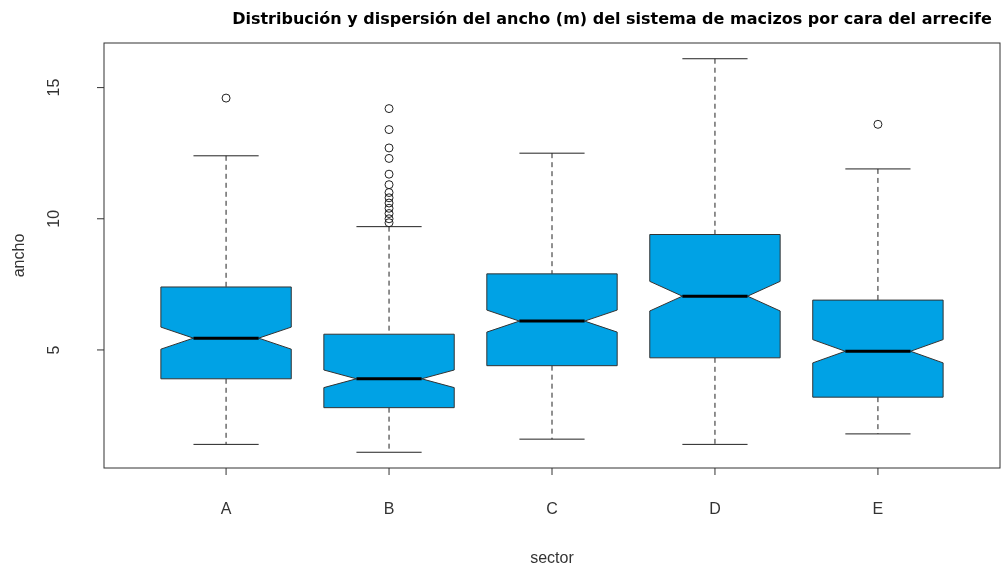  I want to click on x-tick-label: D, so click(715, 508).